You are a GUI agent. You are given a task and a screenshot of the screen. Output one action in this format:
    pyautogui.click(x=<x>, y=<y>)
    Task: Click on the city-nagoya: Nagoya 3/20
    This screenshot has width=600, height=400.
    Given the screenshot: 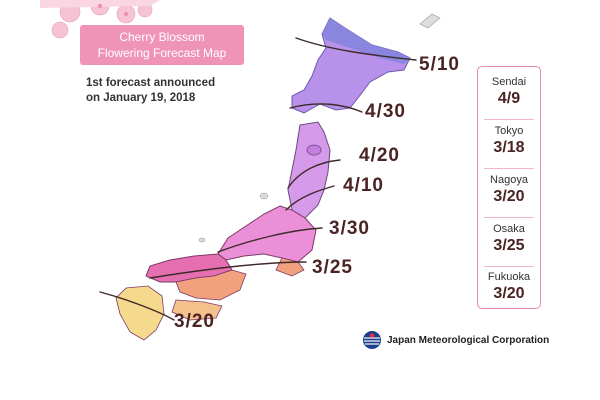 What is the action you would take?
    pyautogui.click(x=509, y=189)
    